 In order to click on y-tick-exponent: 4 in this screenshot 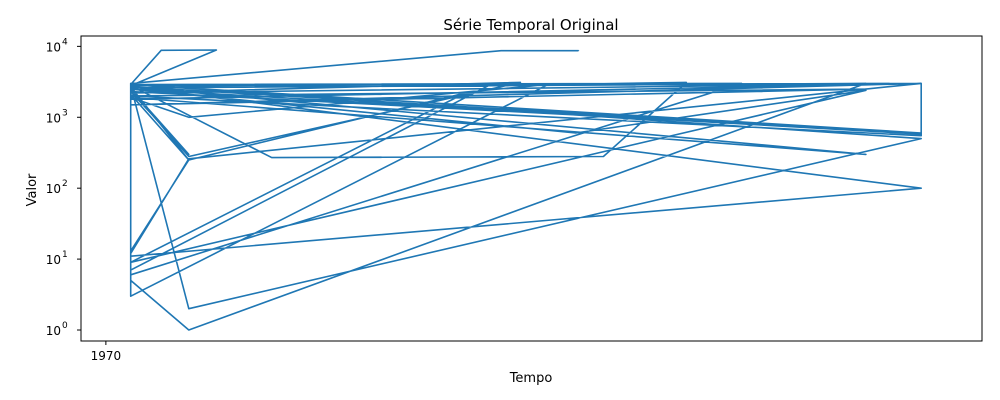, I will do `click(65, 42)`.